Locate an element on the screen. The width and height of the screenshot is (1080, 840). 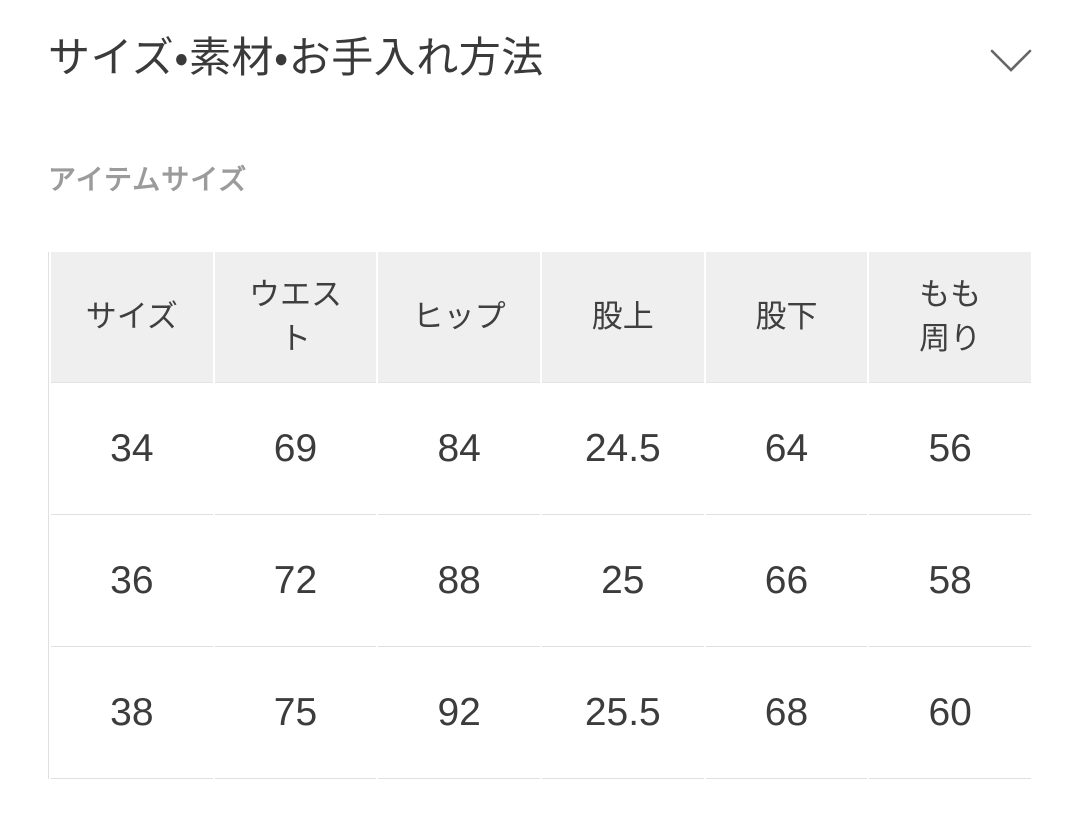
column-header-rise: 股上 is located at coordinates (622, 317).